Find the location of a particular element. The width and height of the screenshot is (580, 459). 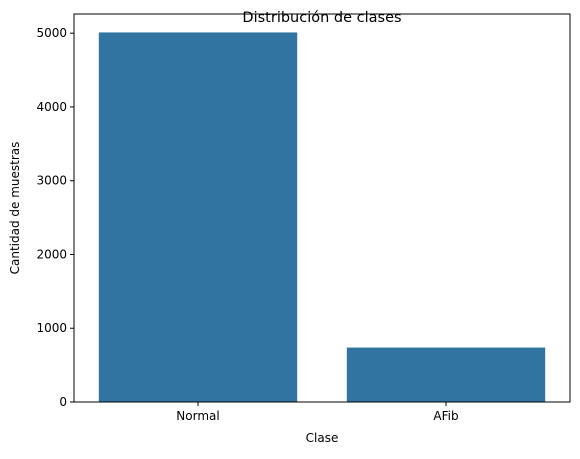

y-tick-label: 3000 is located at coordinates (51, 181).